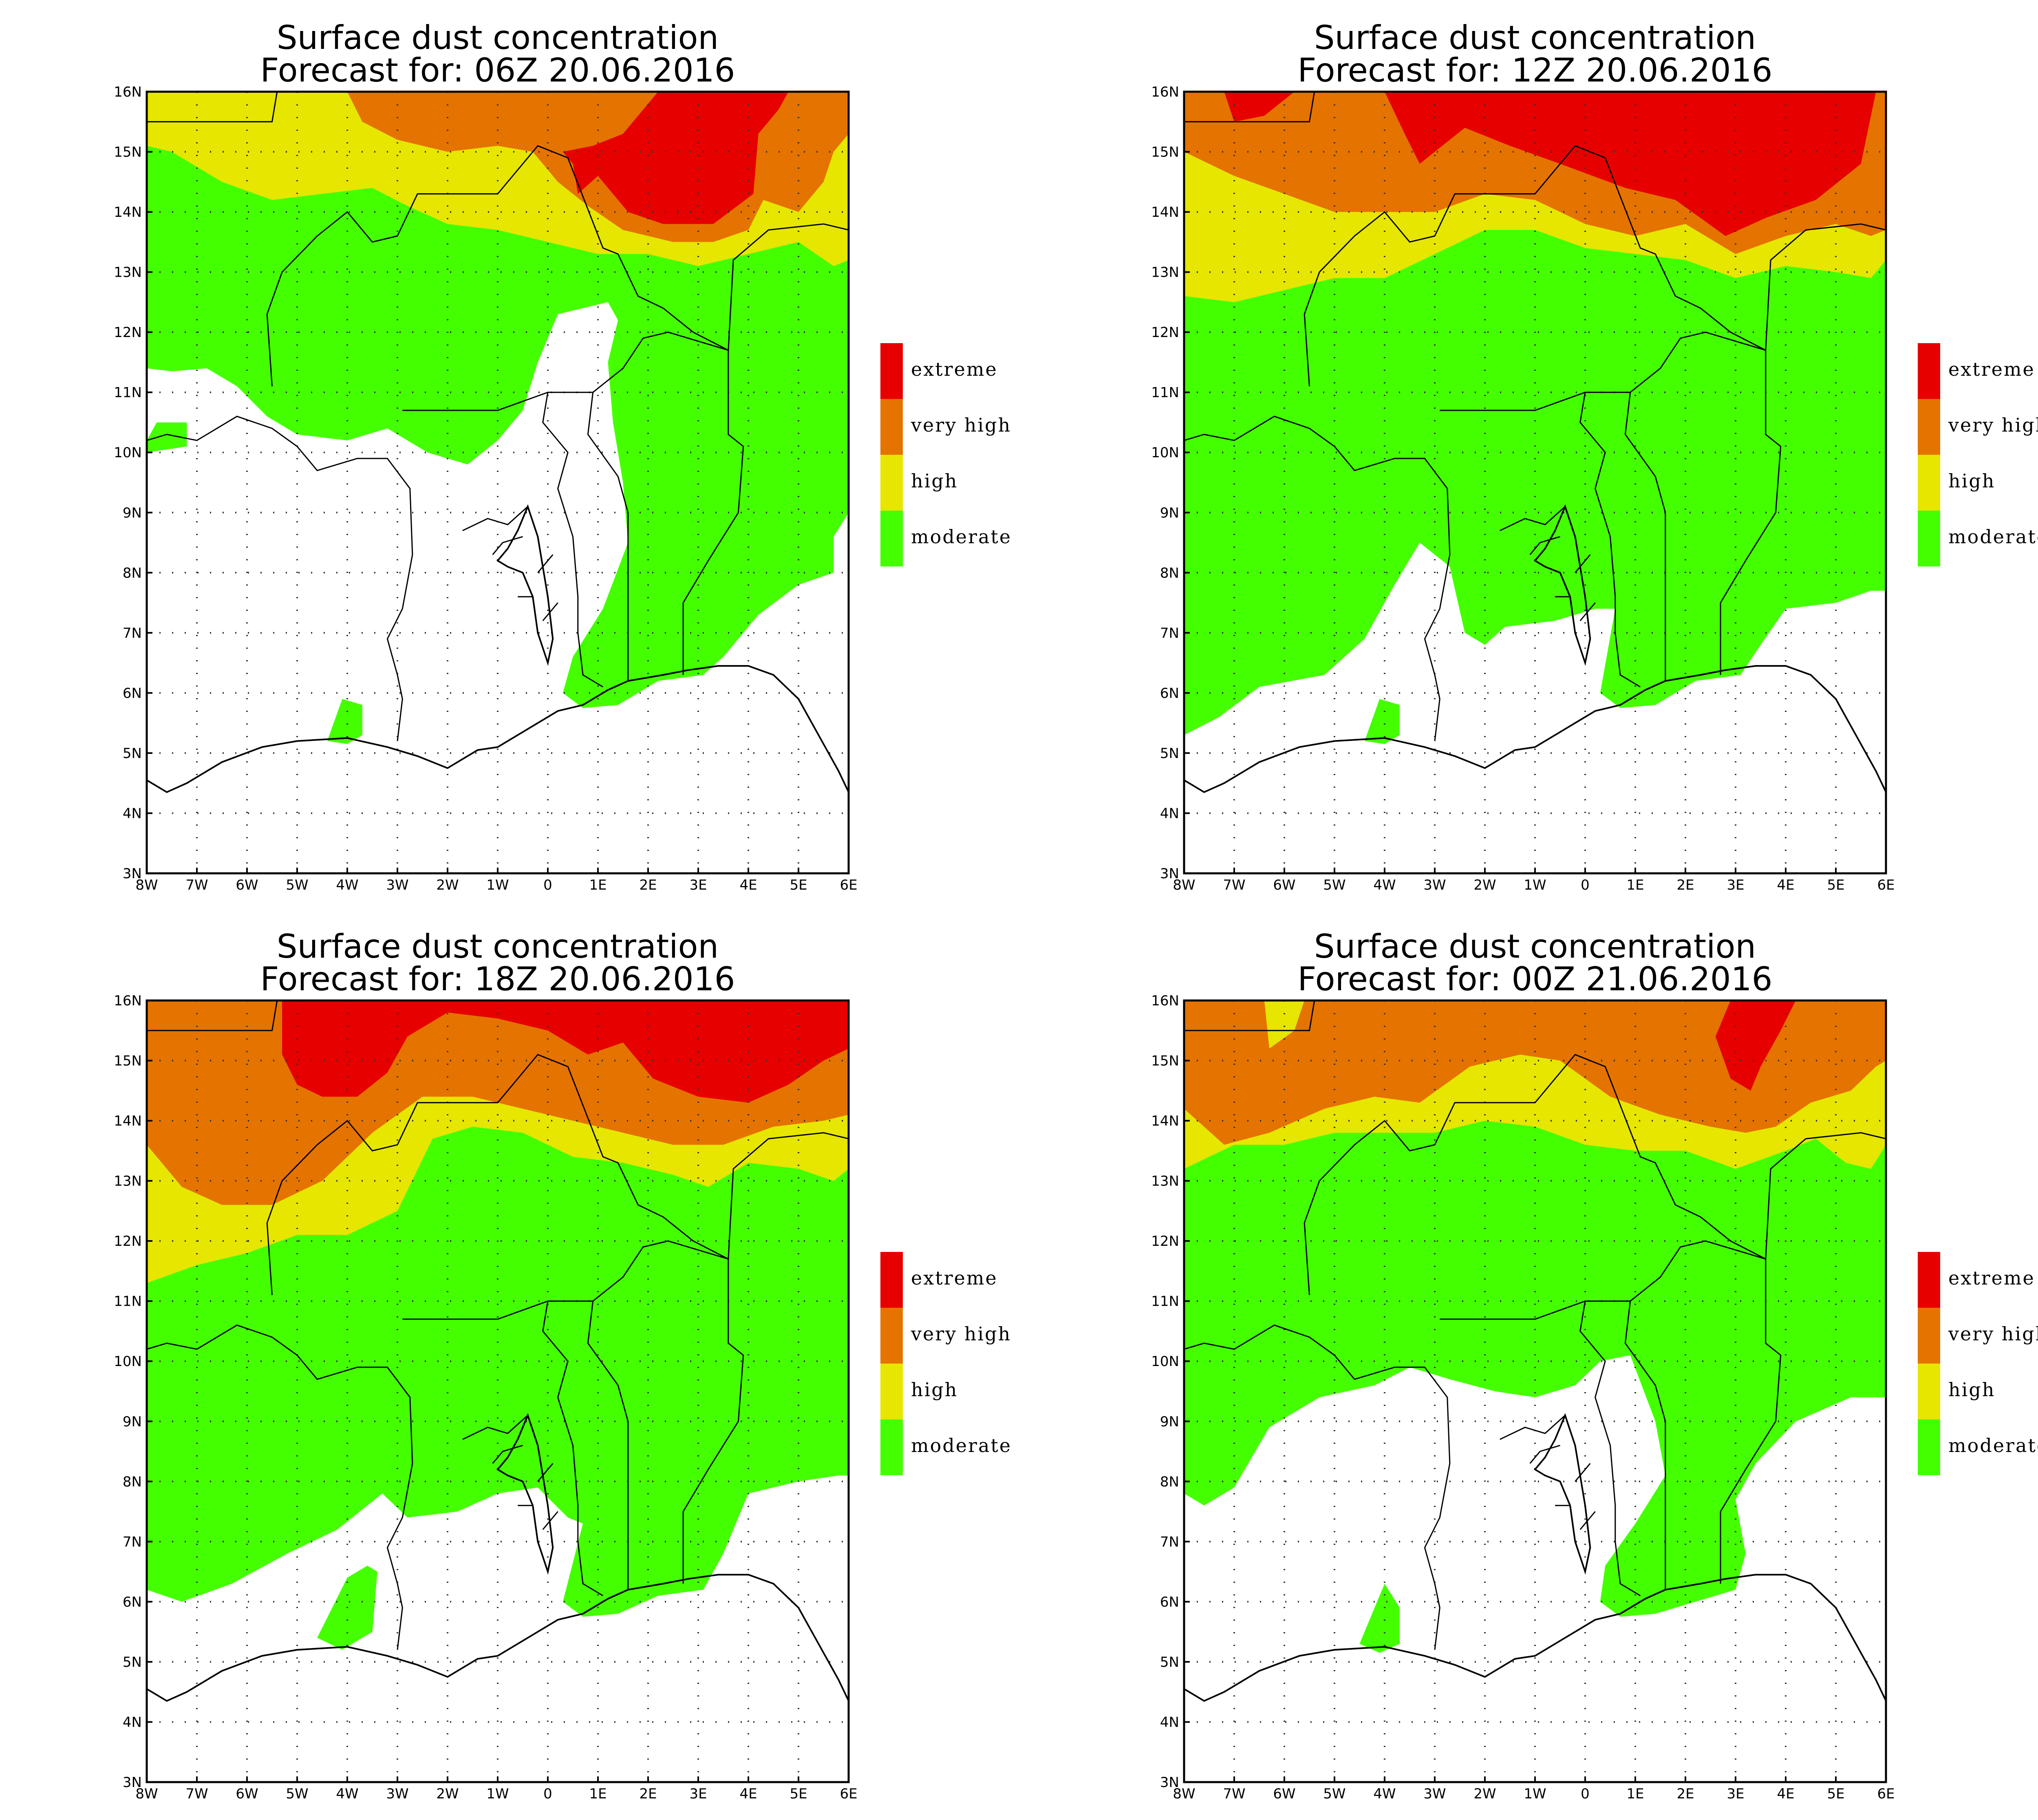 The height and width of the screenshot is (1820, 2038). Describe the element at coordinates (799, 885) in the screenshot. I see `x-tick-label: 5E` at that location.